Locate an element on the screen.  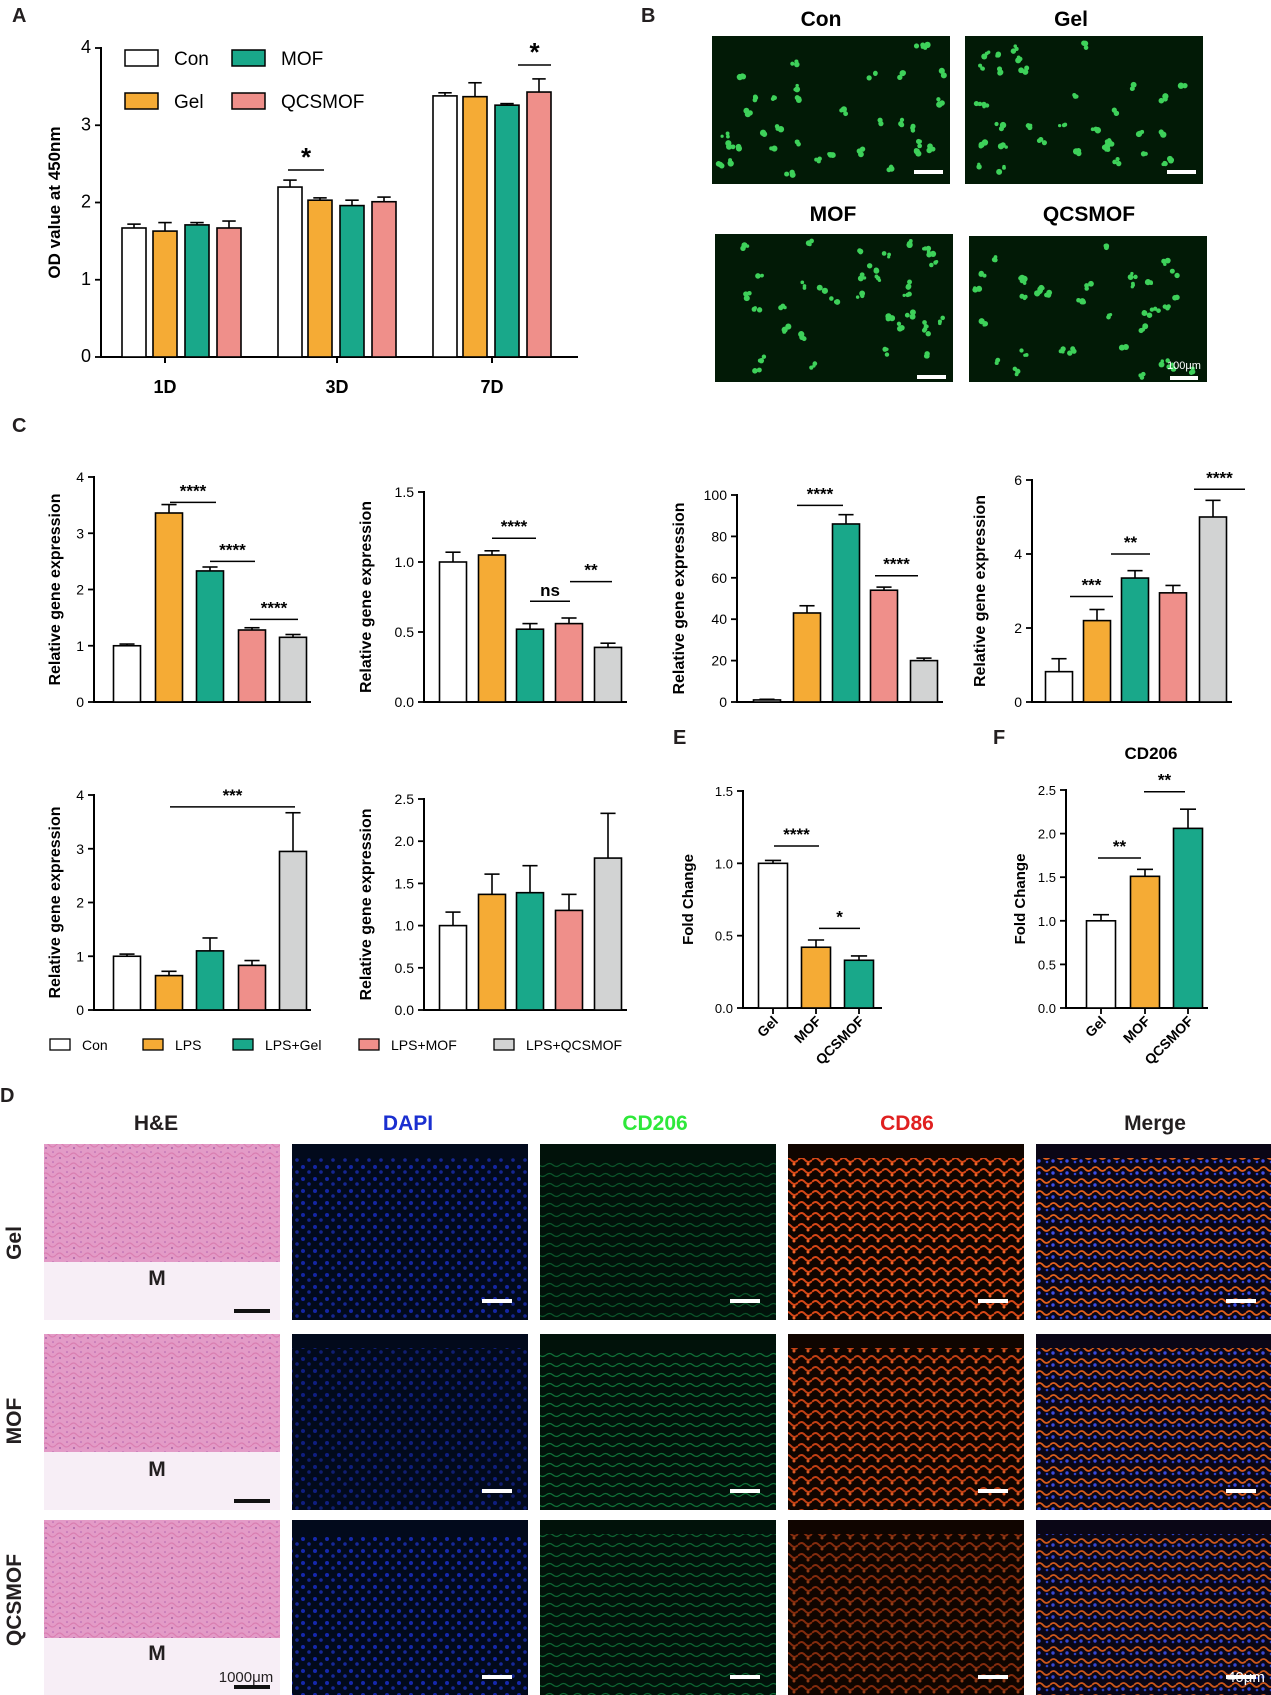
tile-cd86-gel-signal is located at coordinates (906, 1239).